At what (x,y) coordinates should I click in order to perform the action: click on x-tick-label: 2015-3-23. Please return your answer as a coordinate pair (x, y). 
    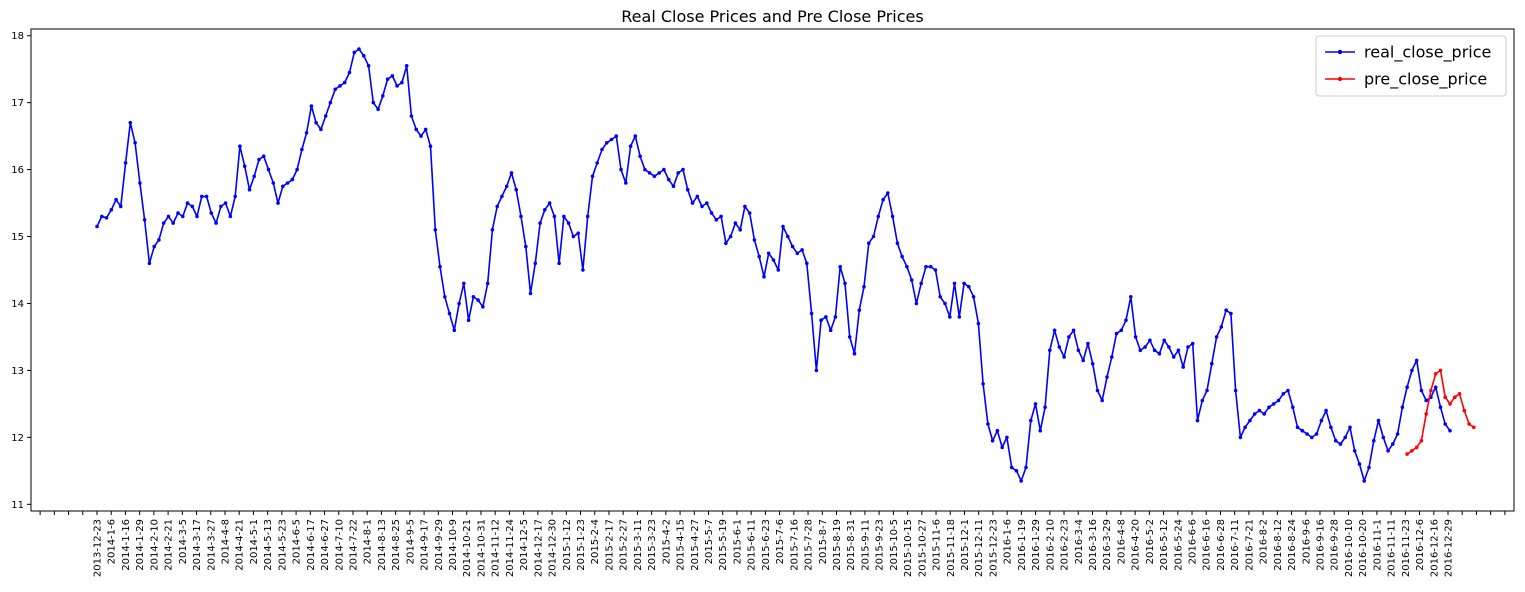
    Looking at the image, I should click on (652, 545).